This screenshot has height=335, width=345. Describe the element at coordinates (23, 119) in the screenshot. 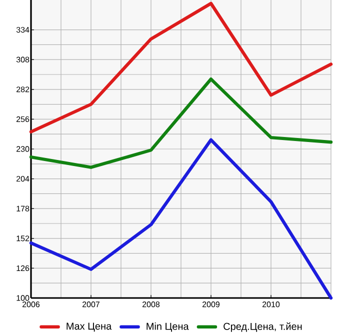

I see `y-tick-label: 256` at that location.